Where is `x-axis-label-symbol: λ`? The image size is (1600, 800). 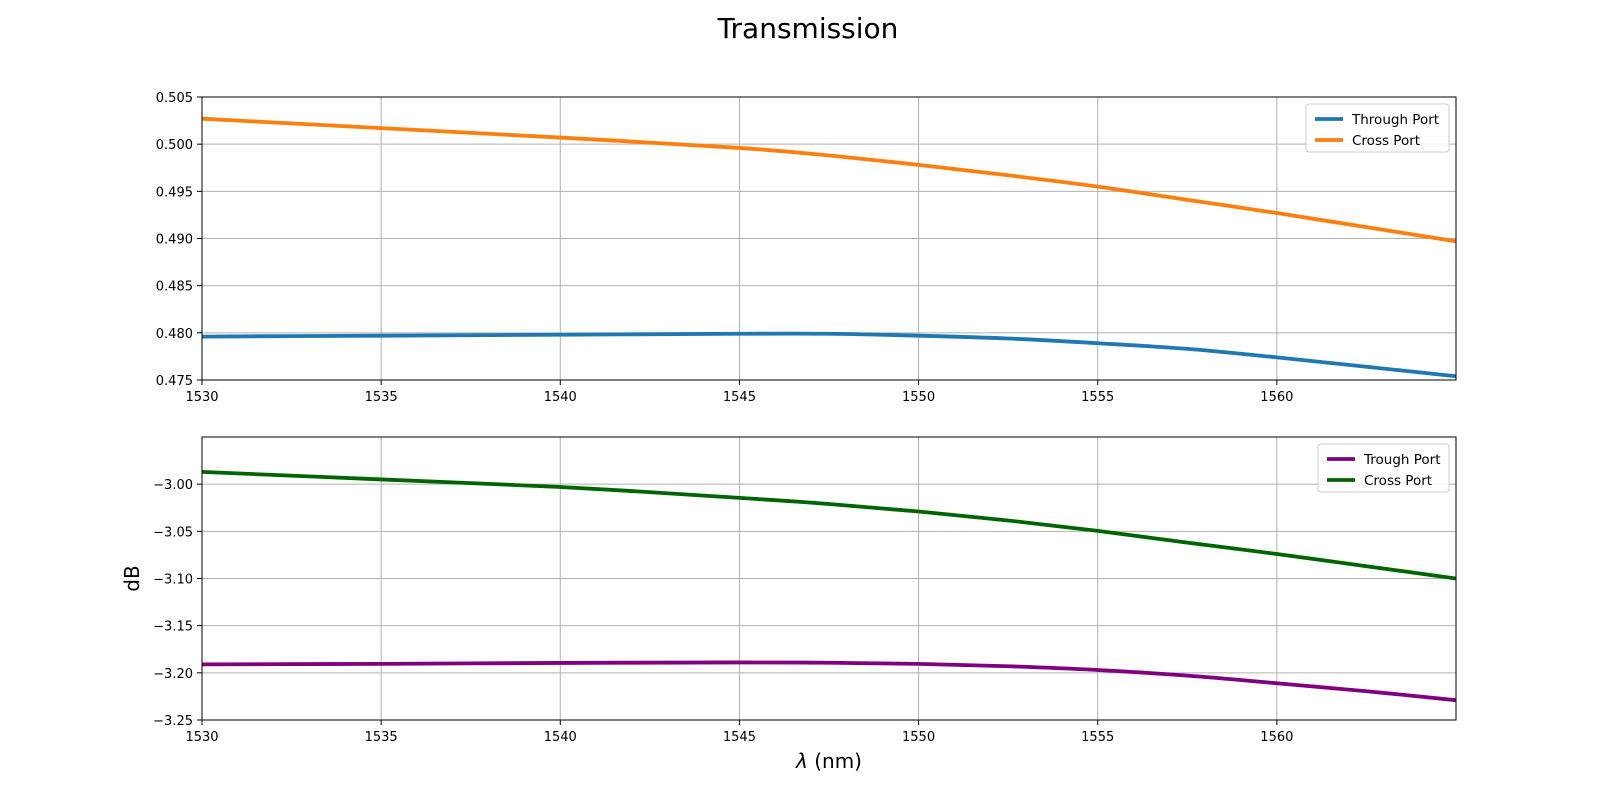 x-axis-label-symbol: λ is located at coordinates (801, 761).